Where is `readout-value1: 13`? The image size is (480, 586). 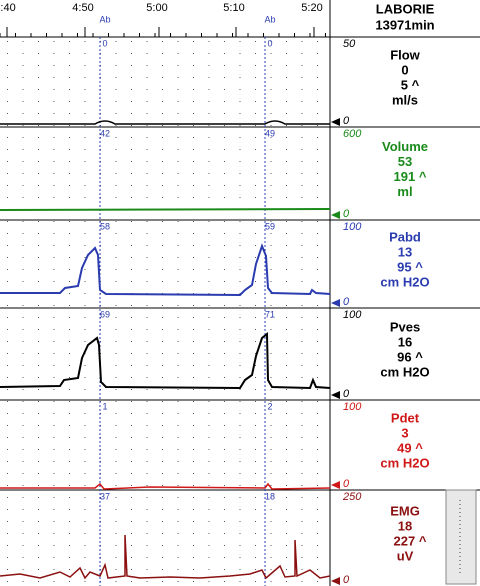
readout-value1: 13 is located at coordinates (405, 251).